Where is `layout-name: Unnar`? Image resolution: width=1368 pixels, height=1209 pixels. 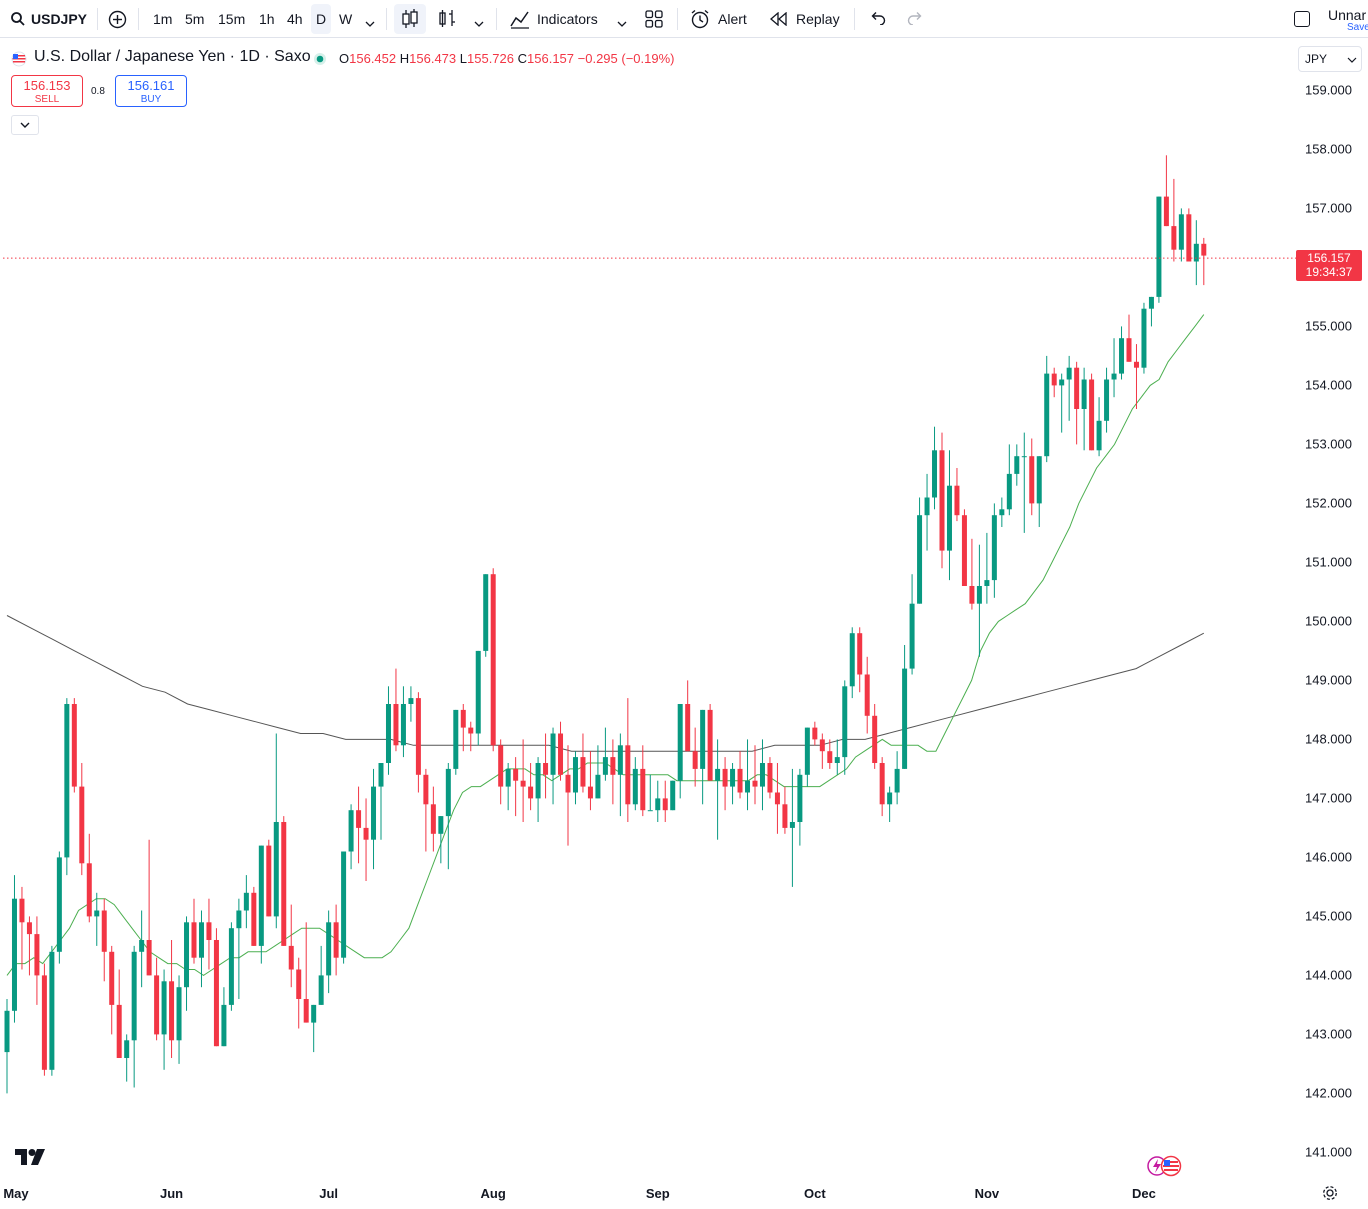 layout-name: Unnar is located at coordinates (1347, 15).